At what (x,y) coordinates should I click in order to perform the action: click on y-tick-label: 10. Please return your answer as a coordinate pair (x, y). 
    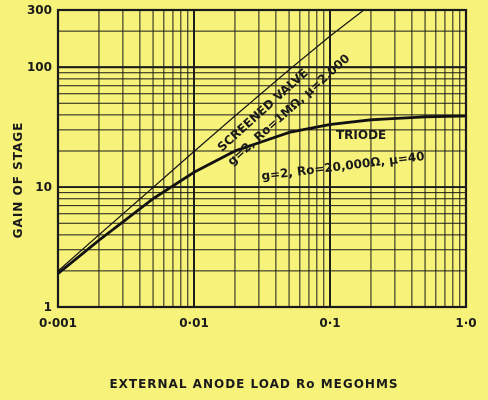
    Looking at the image, I should click on (43, 187).